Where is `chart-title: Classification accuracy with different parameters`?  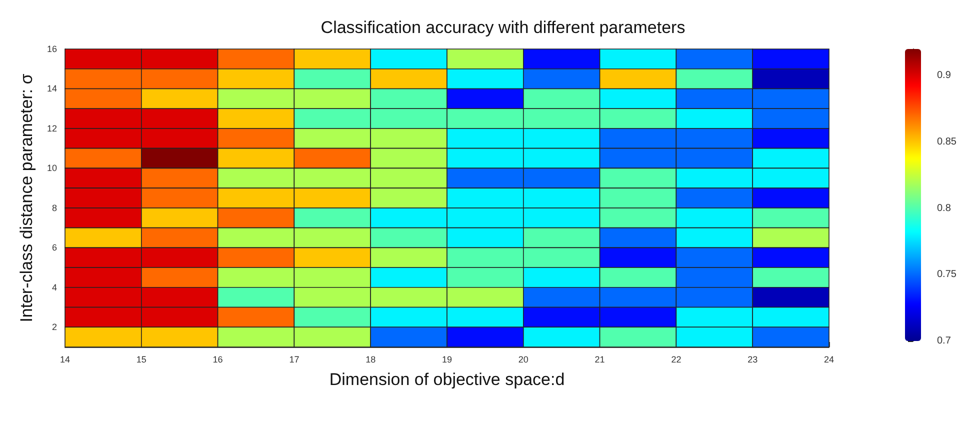 chart-title: Classification accuracy with different parameters is located at coordinates (503, 27).